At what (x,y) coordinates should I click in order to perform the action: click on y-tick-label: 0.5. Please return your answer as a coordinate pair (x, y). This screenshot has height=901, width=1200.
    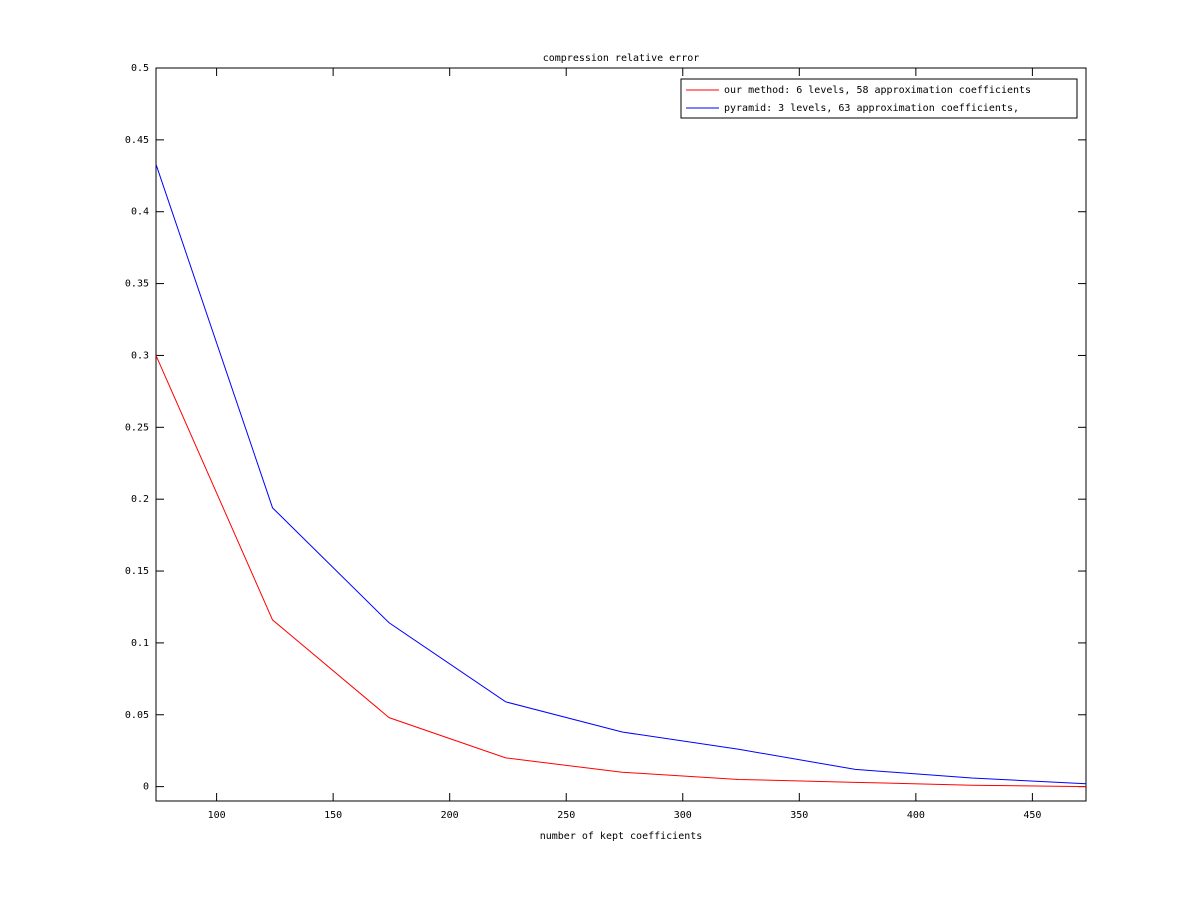
    Looking at the image, I should click on (140, 68).